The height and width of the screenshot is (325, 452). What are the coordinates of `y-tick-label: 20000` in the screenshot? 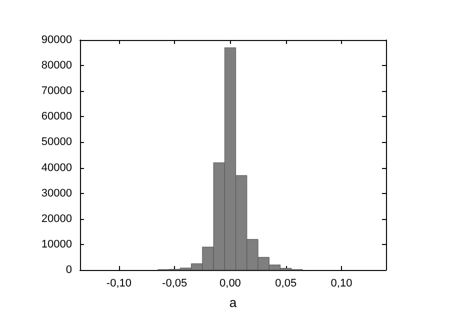 It's located at (56, 218).